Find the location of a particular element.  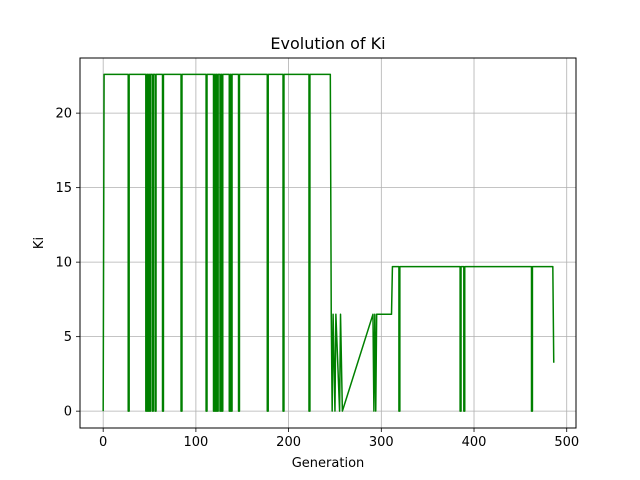

x-axis-label: Generation is located at coordinates (328, 463).